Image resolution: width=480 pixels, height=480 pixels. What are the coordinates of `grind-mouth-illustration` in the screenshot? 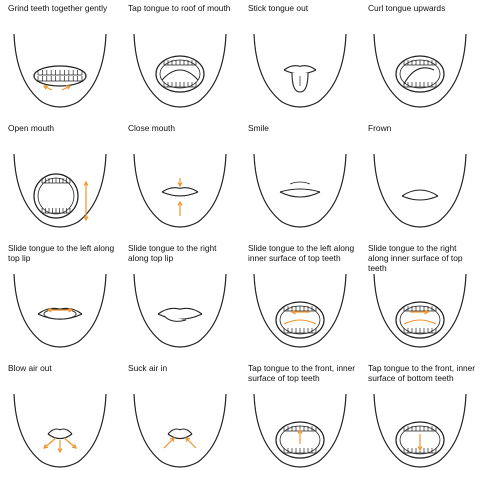 It's located at (60, 70).